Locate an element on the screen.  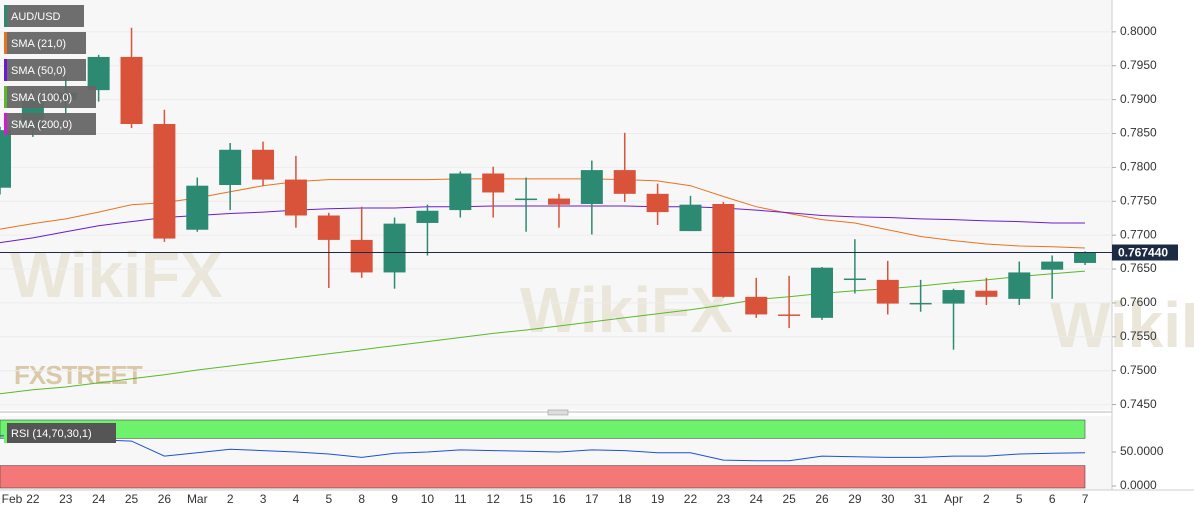
x-tick-label: 4 is located at coordinates (296, 499).